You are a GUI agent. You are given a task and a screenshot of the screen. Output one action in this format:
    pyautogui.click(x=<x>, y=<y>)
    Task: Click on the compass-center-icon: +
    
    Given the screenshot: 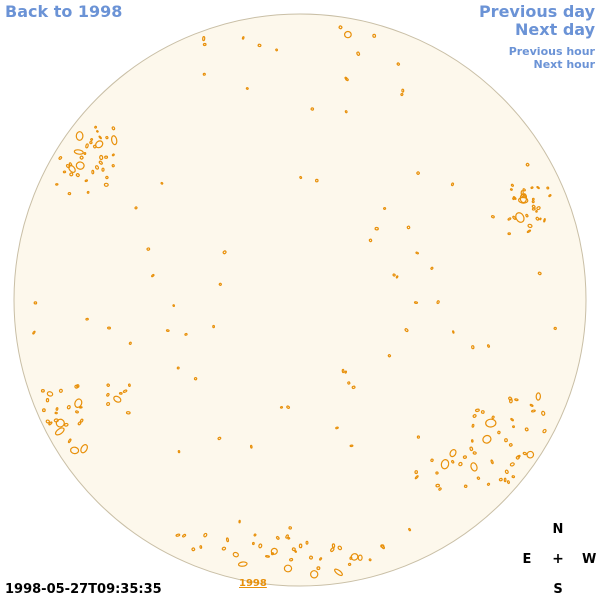 What is the action you would take?
    pyautogui.click(x=558, y=559)
    